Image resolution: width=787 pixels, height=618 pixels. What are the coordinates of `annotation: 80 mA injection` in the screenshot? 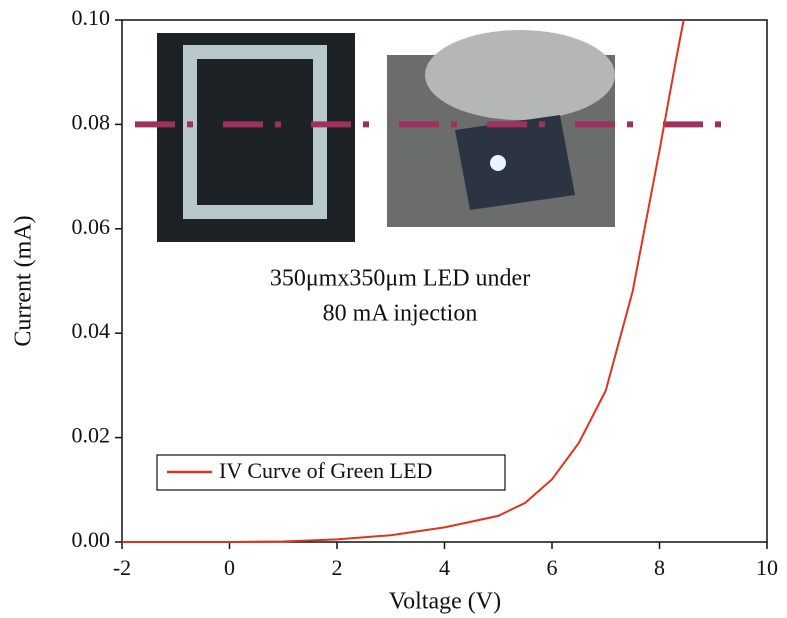 It's located at (400, 314).